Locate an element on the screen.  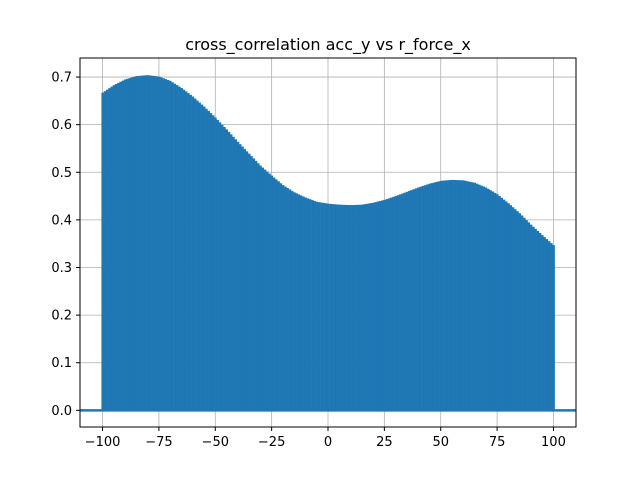
x-tick-label: 25 is located at coordinates (384, 442).